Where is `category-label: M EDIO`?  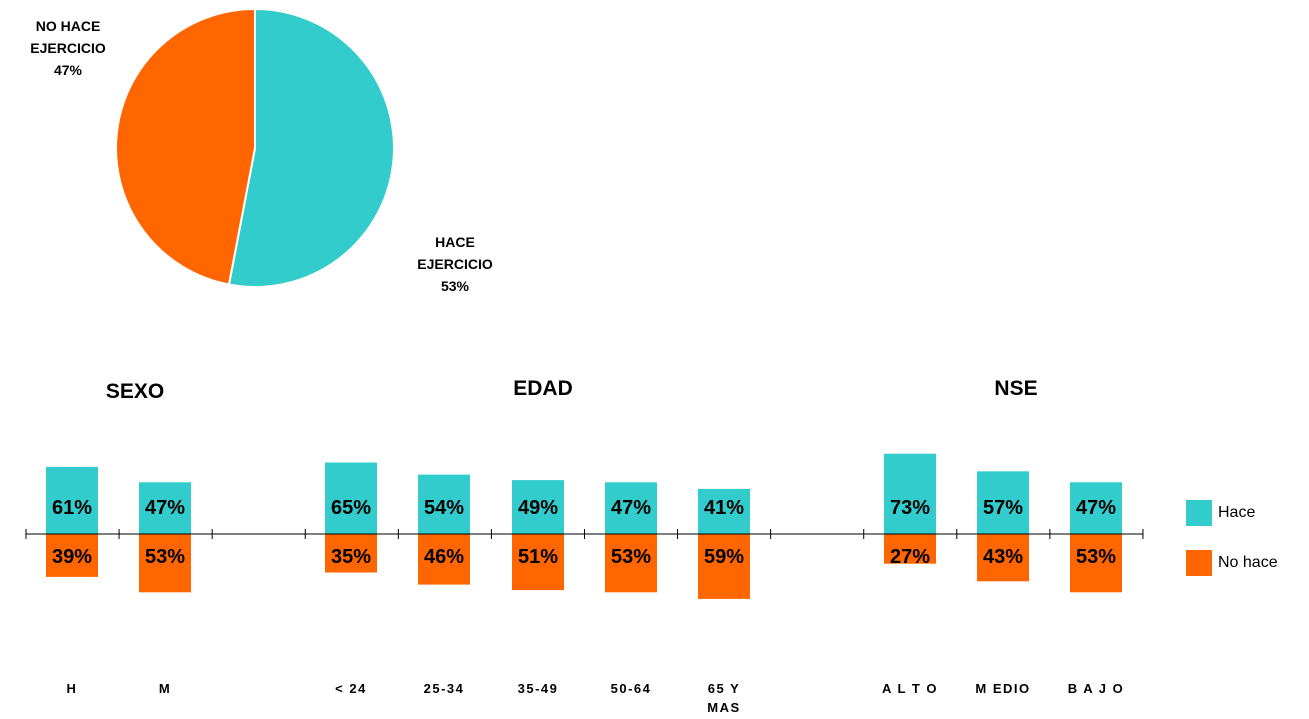
category-label: M EDIO is located at coordinates (1002, 688).